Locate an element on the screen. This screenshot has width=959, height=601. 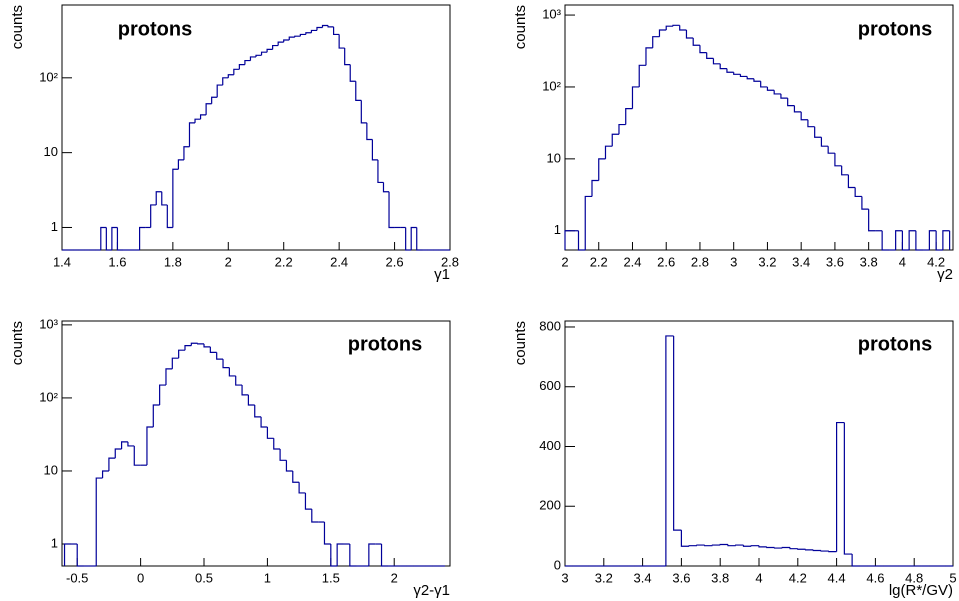
x-tick-label: 4 is located at coordinates (902, 261).